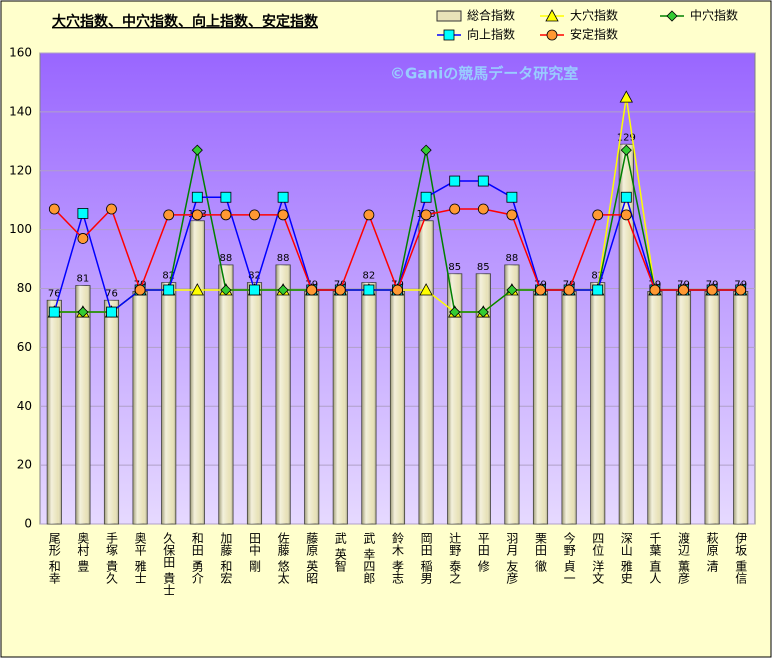 The width and height of the screenshot is (772, 658). I want to click on y-tick-label: 40, so click(24, 406).